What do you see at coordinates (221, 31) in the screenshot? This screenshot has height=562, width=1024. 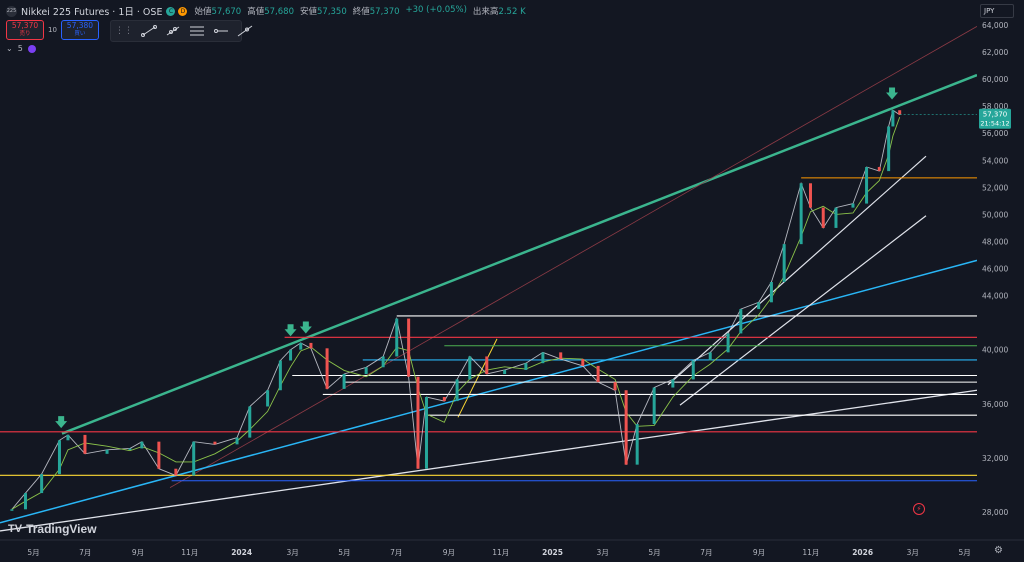 I see `horizontal-ray-icon` at bounding box center [221, 31].